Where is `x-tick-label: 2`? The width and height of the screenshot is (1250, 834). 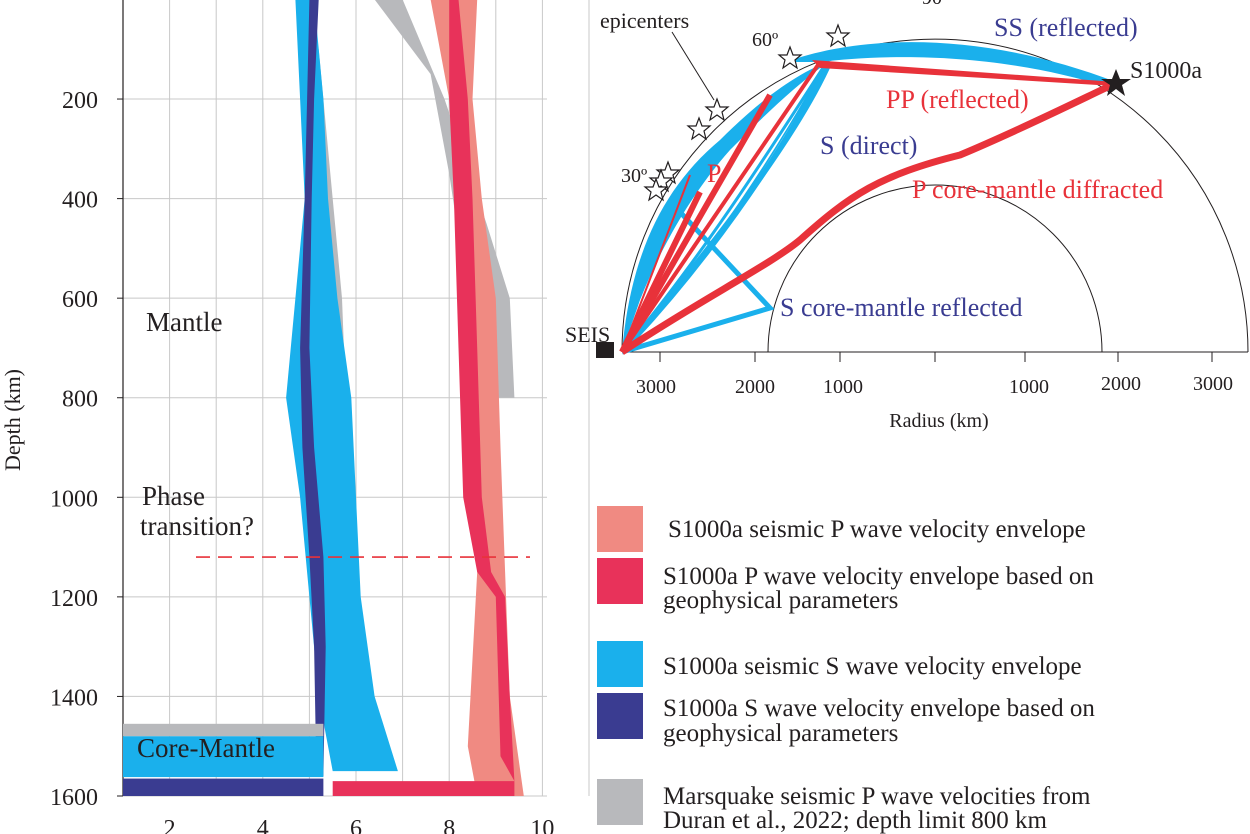 x-tick-label: 2 is located at coordinates (170, 825).